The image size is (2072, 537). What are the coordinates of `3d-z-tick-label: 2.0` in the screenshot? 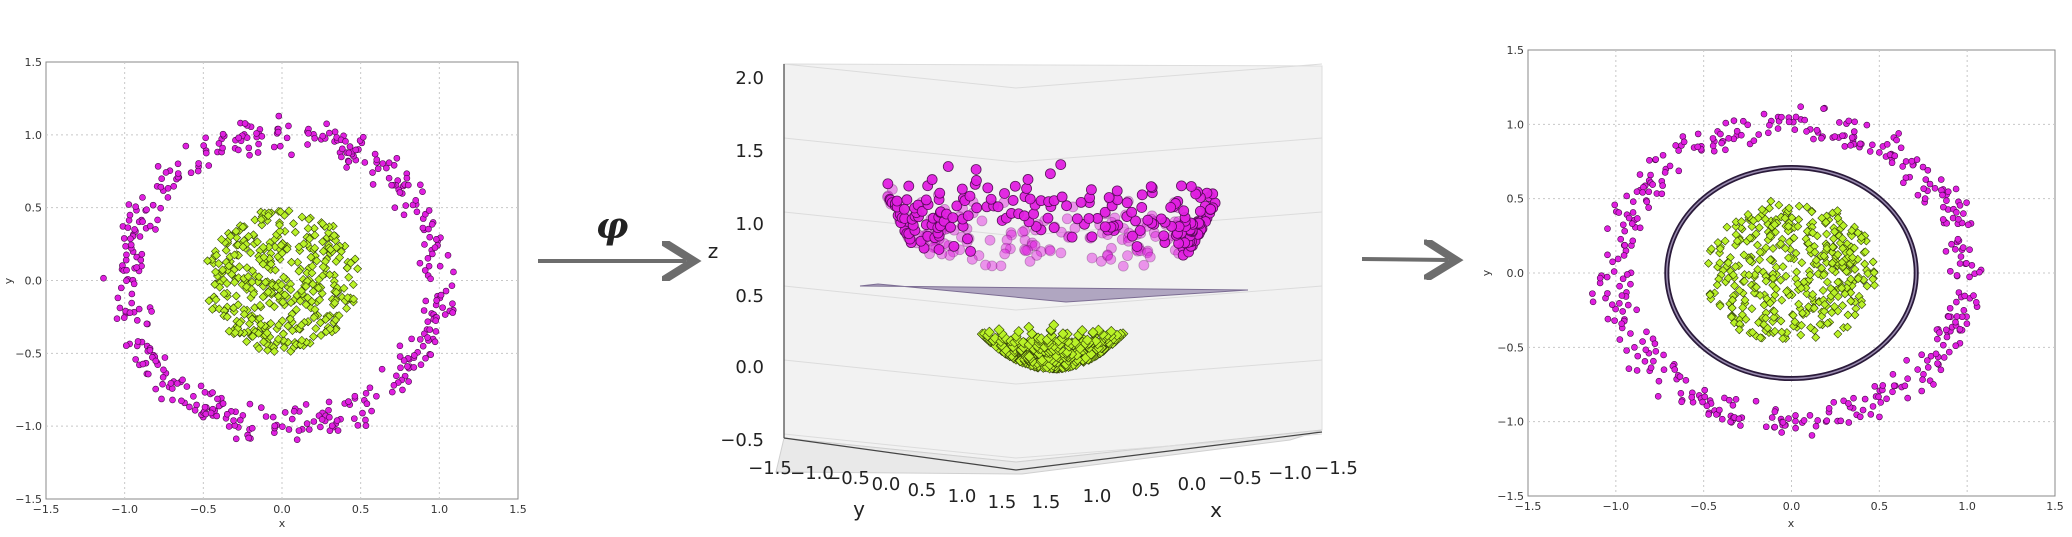 It's located at (749, 78).